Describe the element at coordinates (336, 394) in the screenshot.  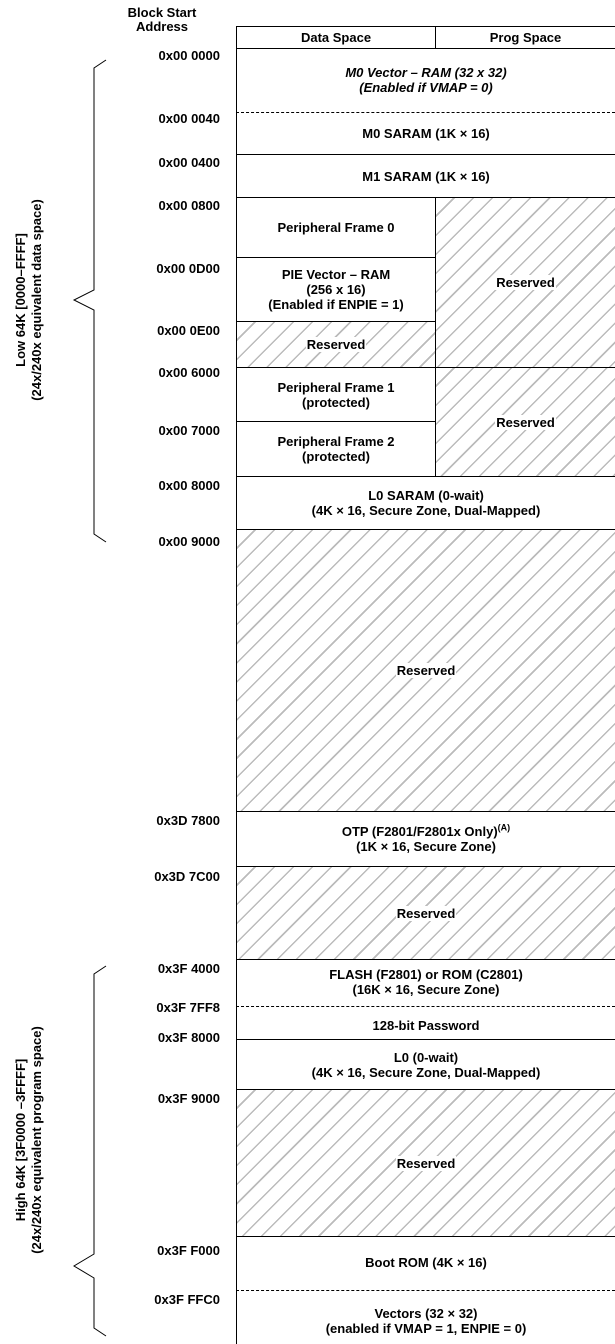
I see `peripheral-frame-1-block: Peripheral Frame 1 (protected)` at that location.